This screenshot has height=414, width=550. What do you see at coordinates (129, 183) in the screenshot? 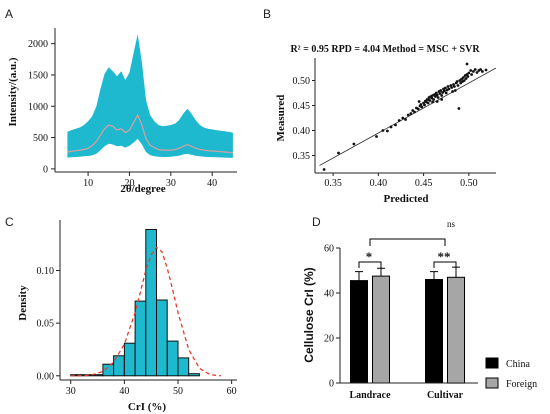
I see `panel-a-x-tick-label: 20` at bounding box center [129, 183].